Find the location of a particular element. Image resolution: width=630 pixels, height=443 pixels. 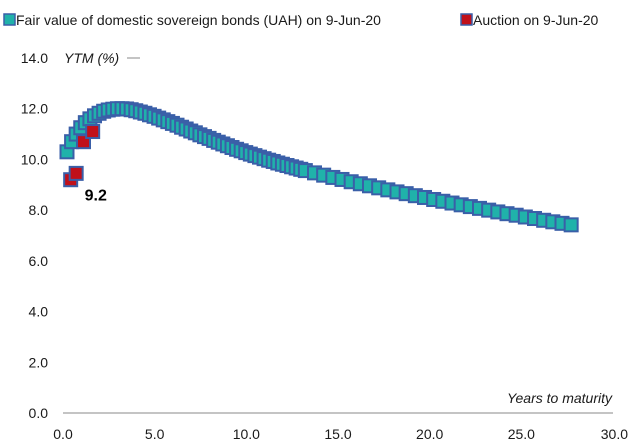

y-tick-label: 0.0 is located at coordinates (39, 413).